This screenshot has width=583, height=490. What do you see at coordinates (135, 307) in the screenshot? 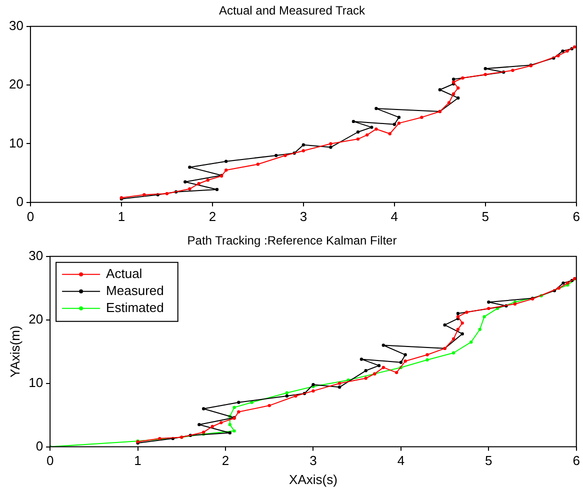
I see `legend-label: Estimated` at bounding box center [135, 307].